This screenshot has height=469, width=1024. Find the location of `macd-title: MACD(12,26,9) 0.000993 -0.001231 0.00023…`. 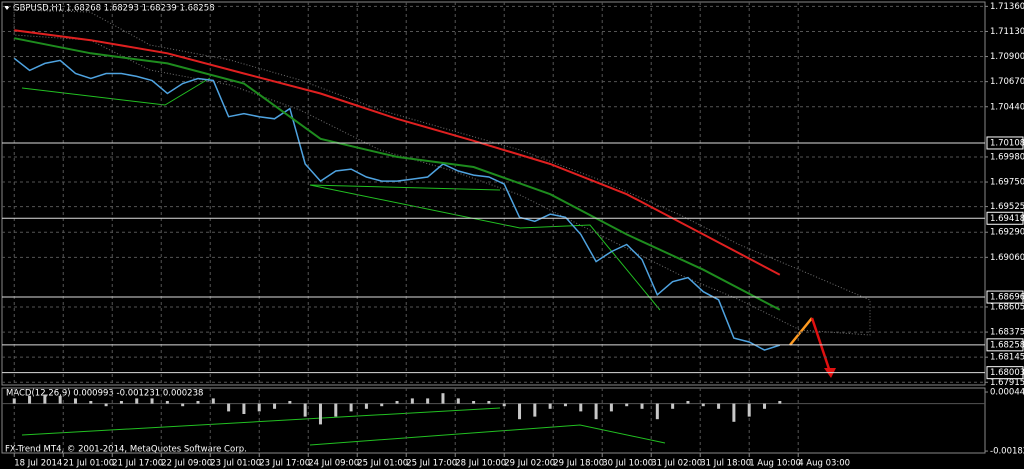

macd-title: MACD(12,26,9) 0.000993 -0.001231 0.00023… is located at coordinates (104, 394).